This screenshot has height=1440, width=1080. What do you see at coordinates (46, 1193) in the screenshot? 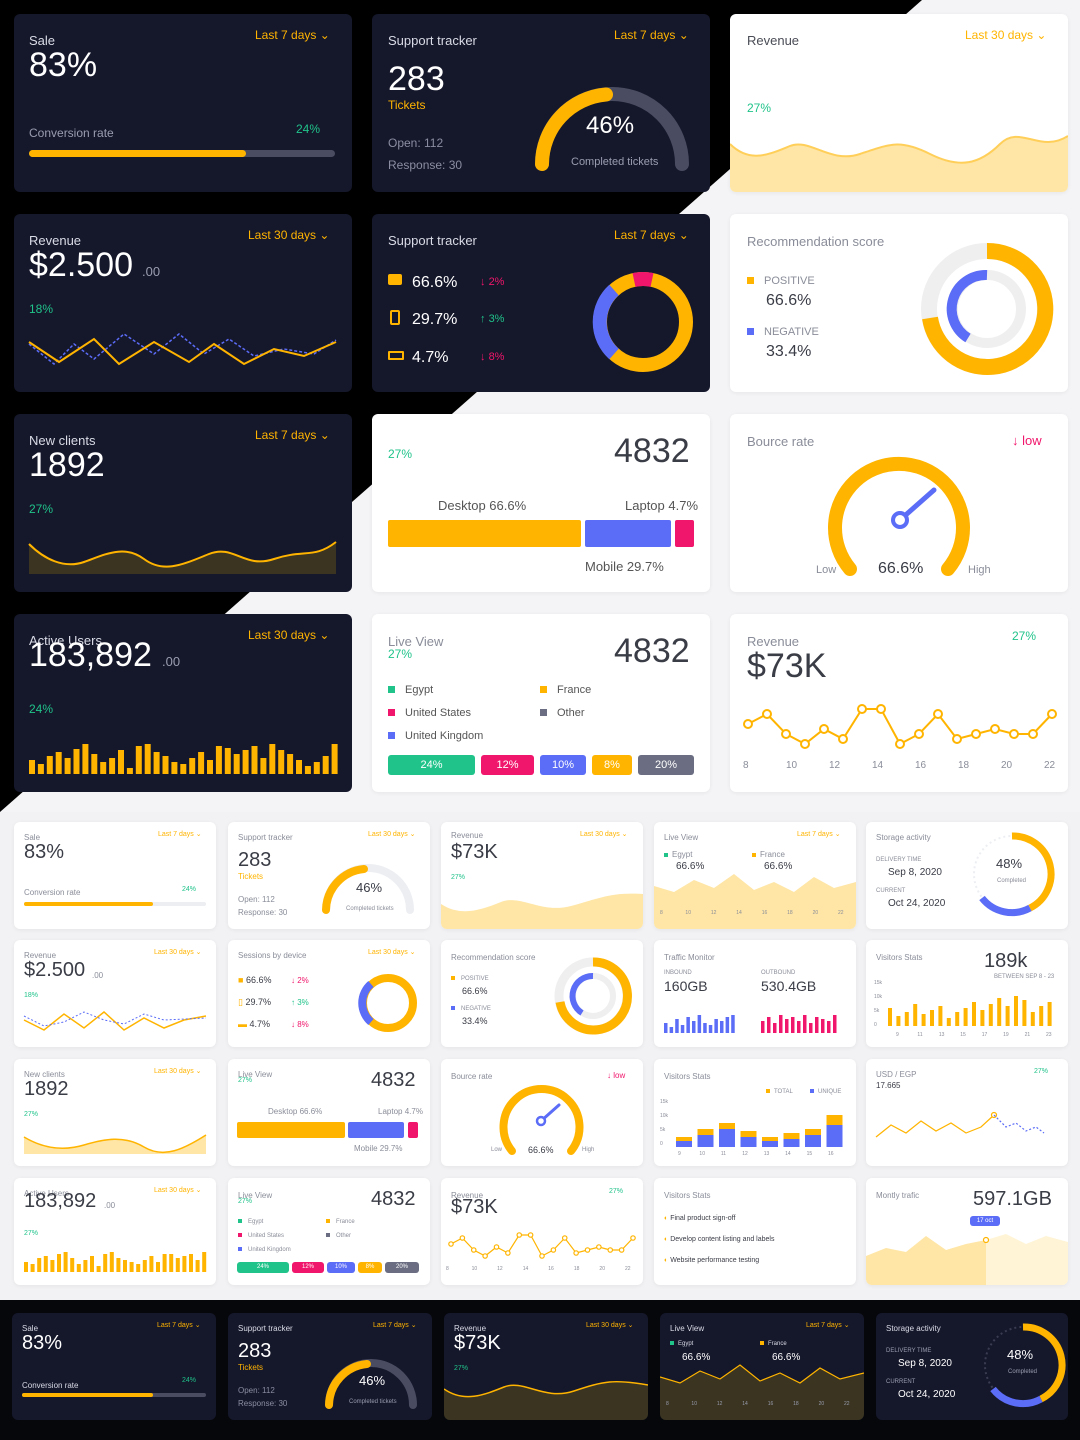
I see `card-title: Active Users` at bounding box center [46, 1193].